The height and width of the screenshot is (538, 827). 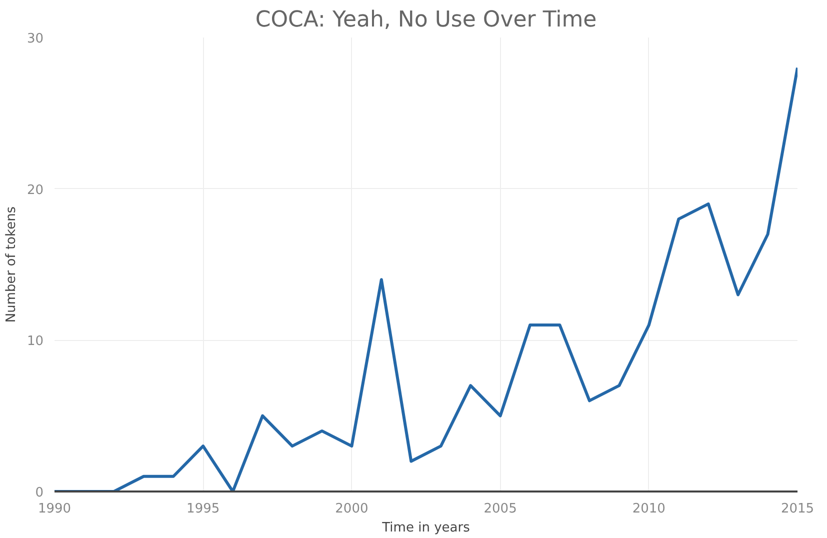 What do you see at coordinates (500, 509) in the screenshot?
I see `x-tick-label: 2005` at bounding box center [500, 509].